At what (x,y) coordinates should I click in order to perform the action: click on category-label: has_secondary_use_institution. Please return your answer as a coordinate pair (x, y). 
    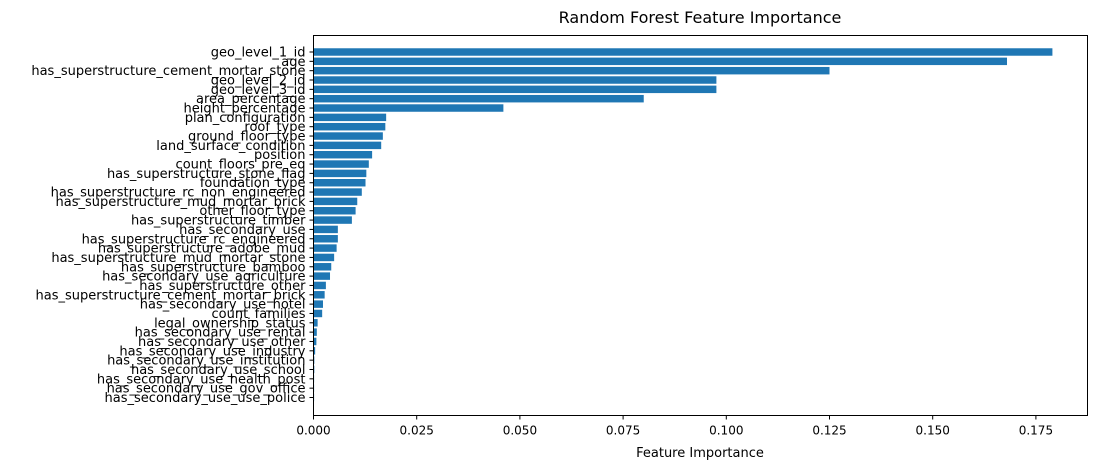
    Looking at the image, I should click on (206, 361).